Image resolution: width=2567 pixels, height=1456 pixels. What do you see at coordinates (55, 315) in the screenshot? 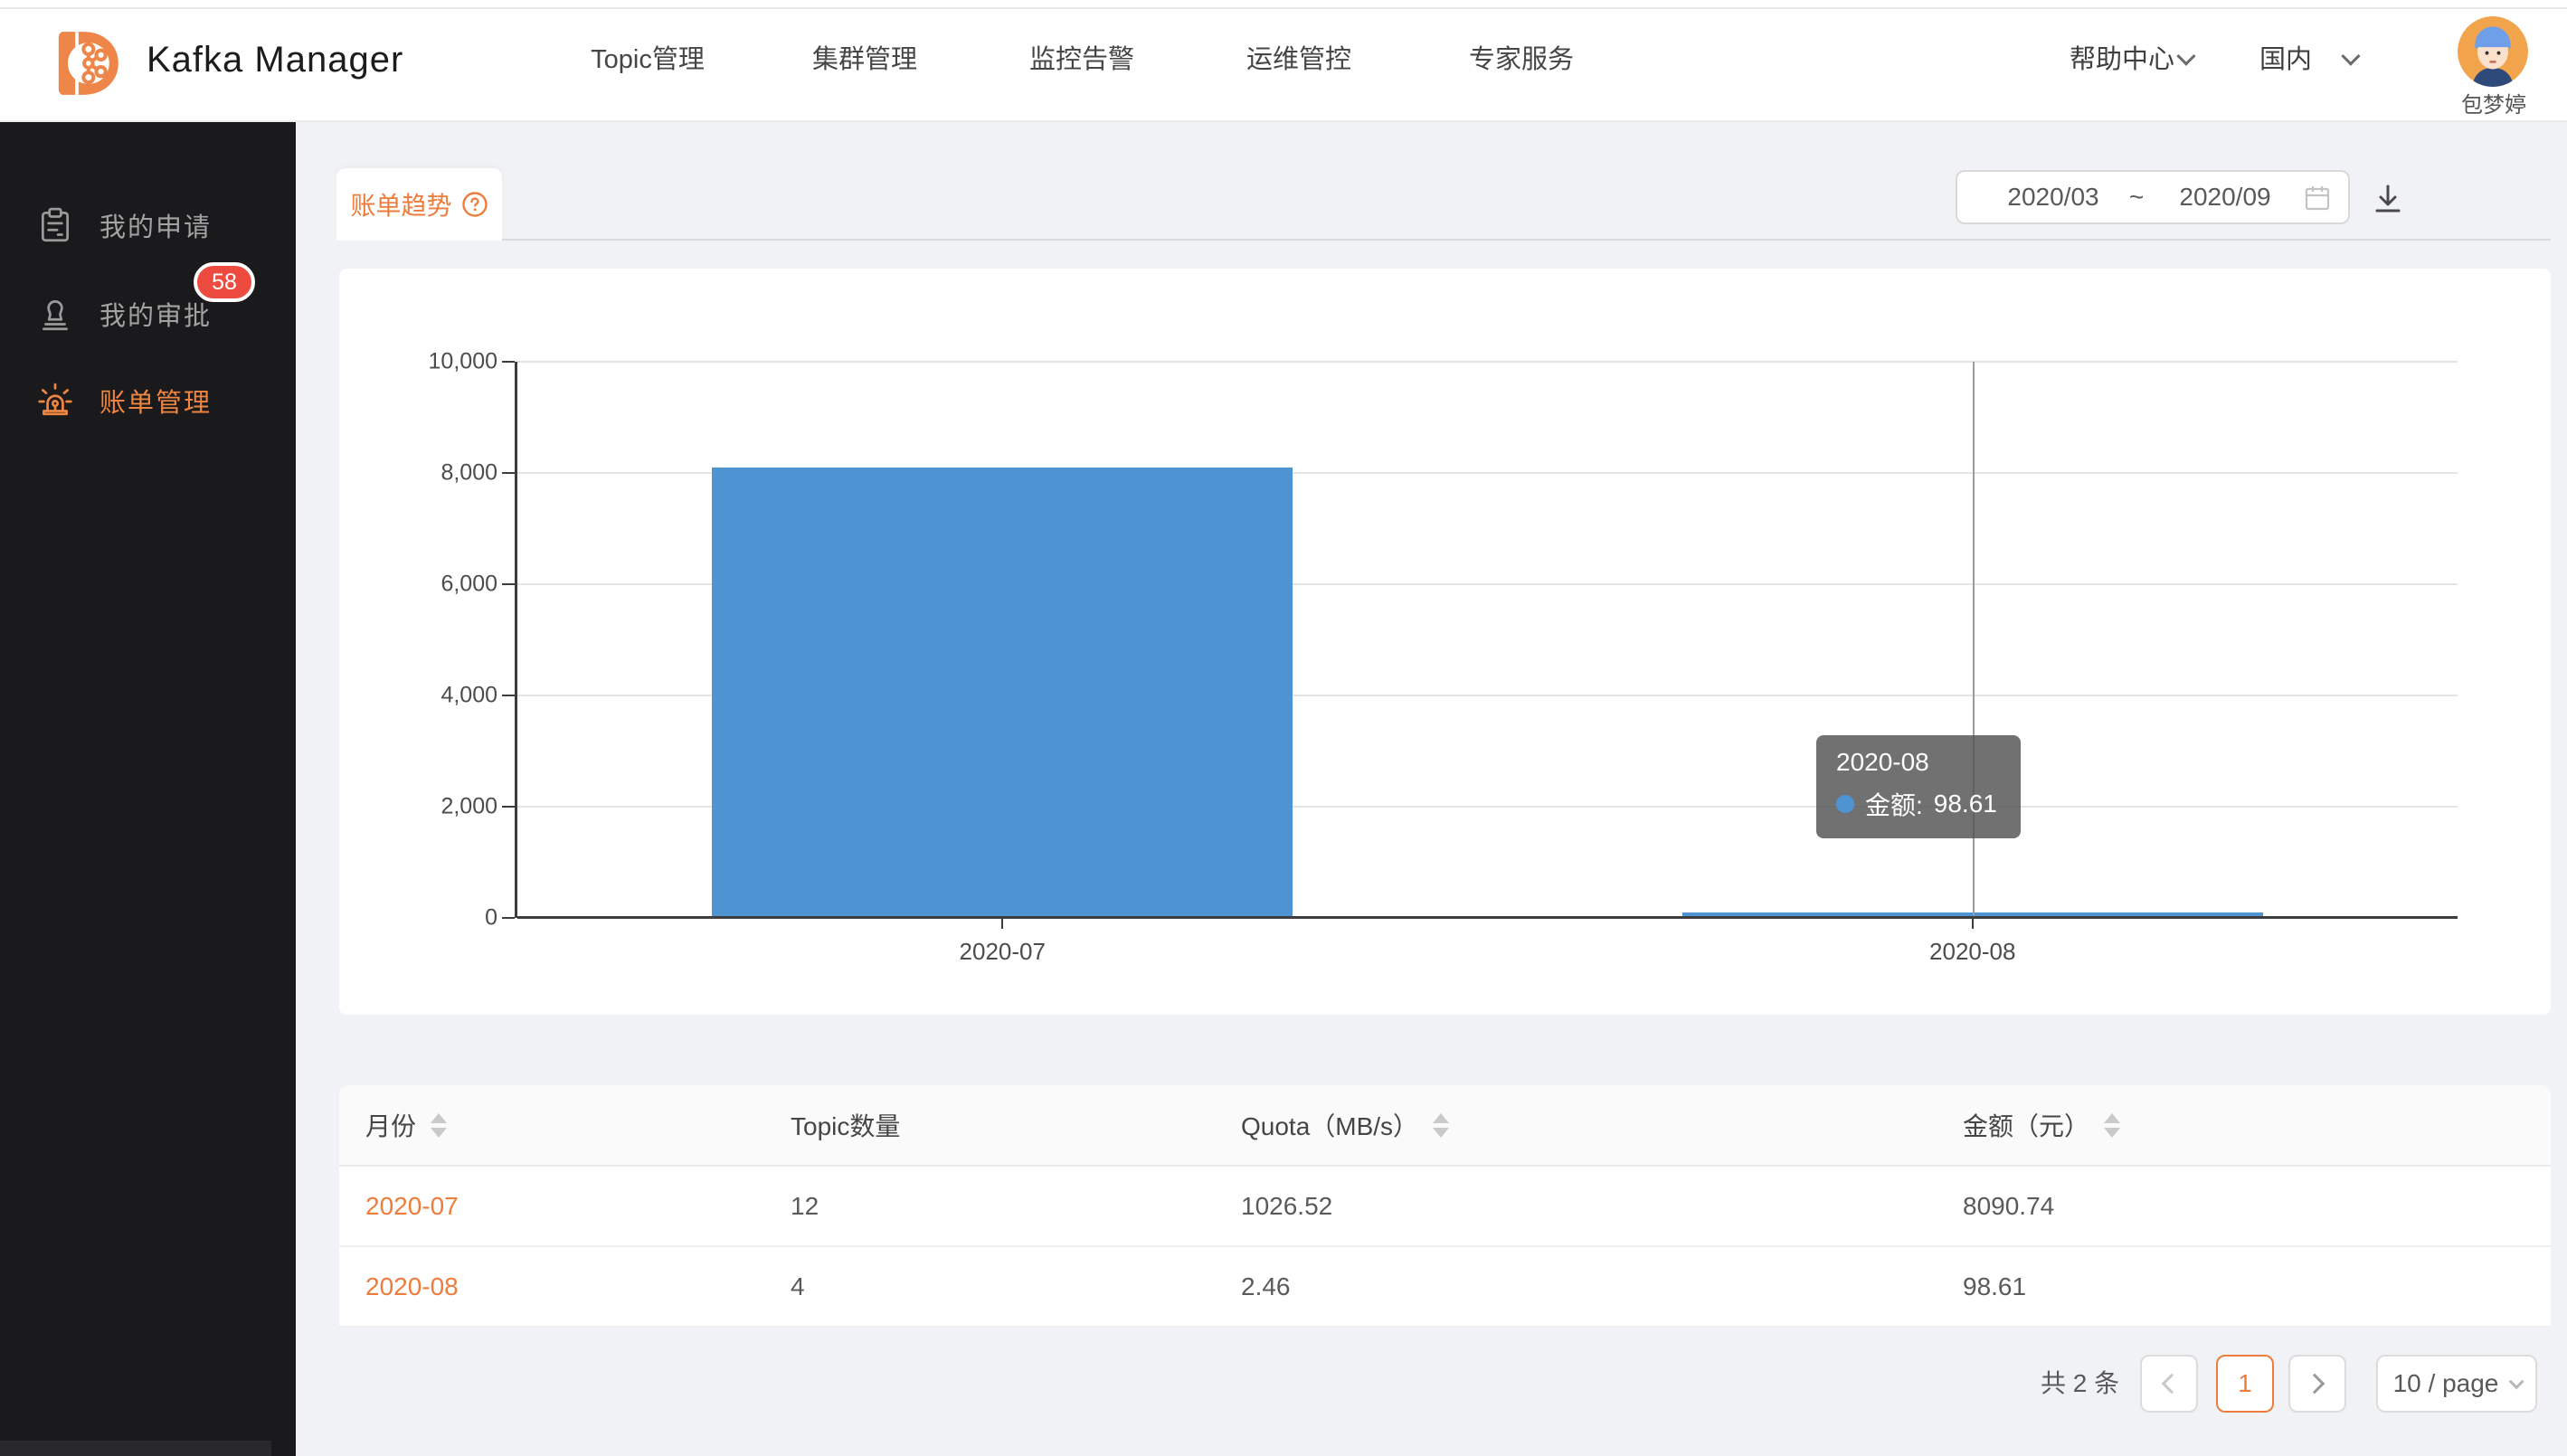
I see `stamp-icon` at bounding box center [55, 315].